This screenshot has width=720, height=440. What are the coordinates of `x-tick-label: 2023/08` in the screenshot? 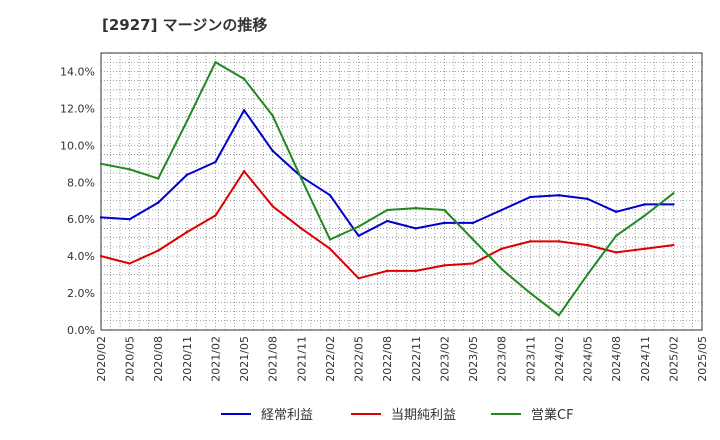 It's located at (502, 359).